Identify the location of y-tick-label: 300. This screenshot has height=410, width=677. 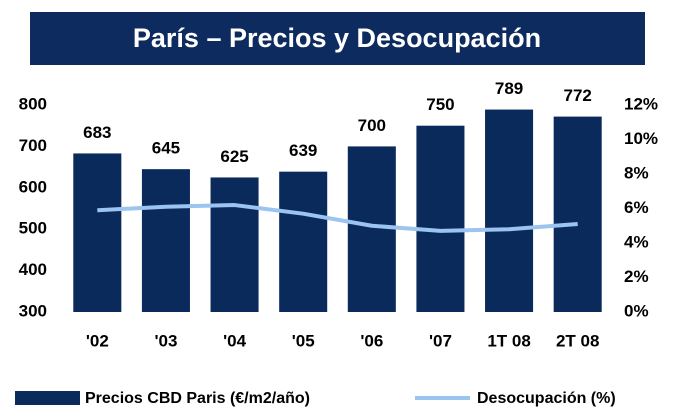
(33, 310).